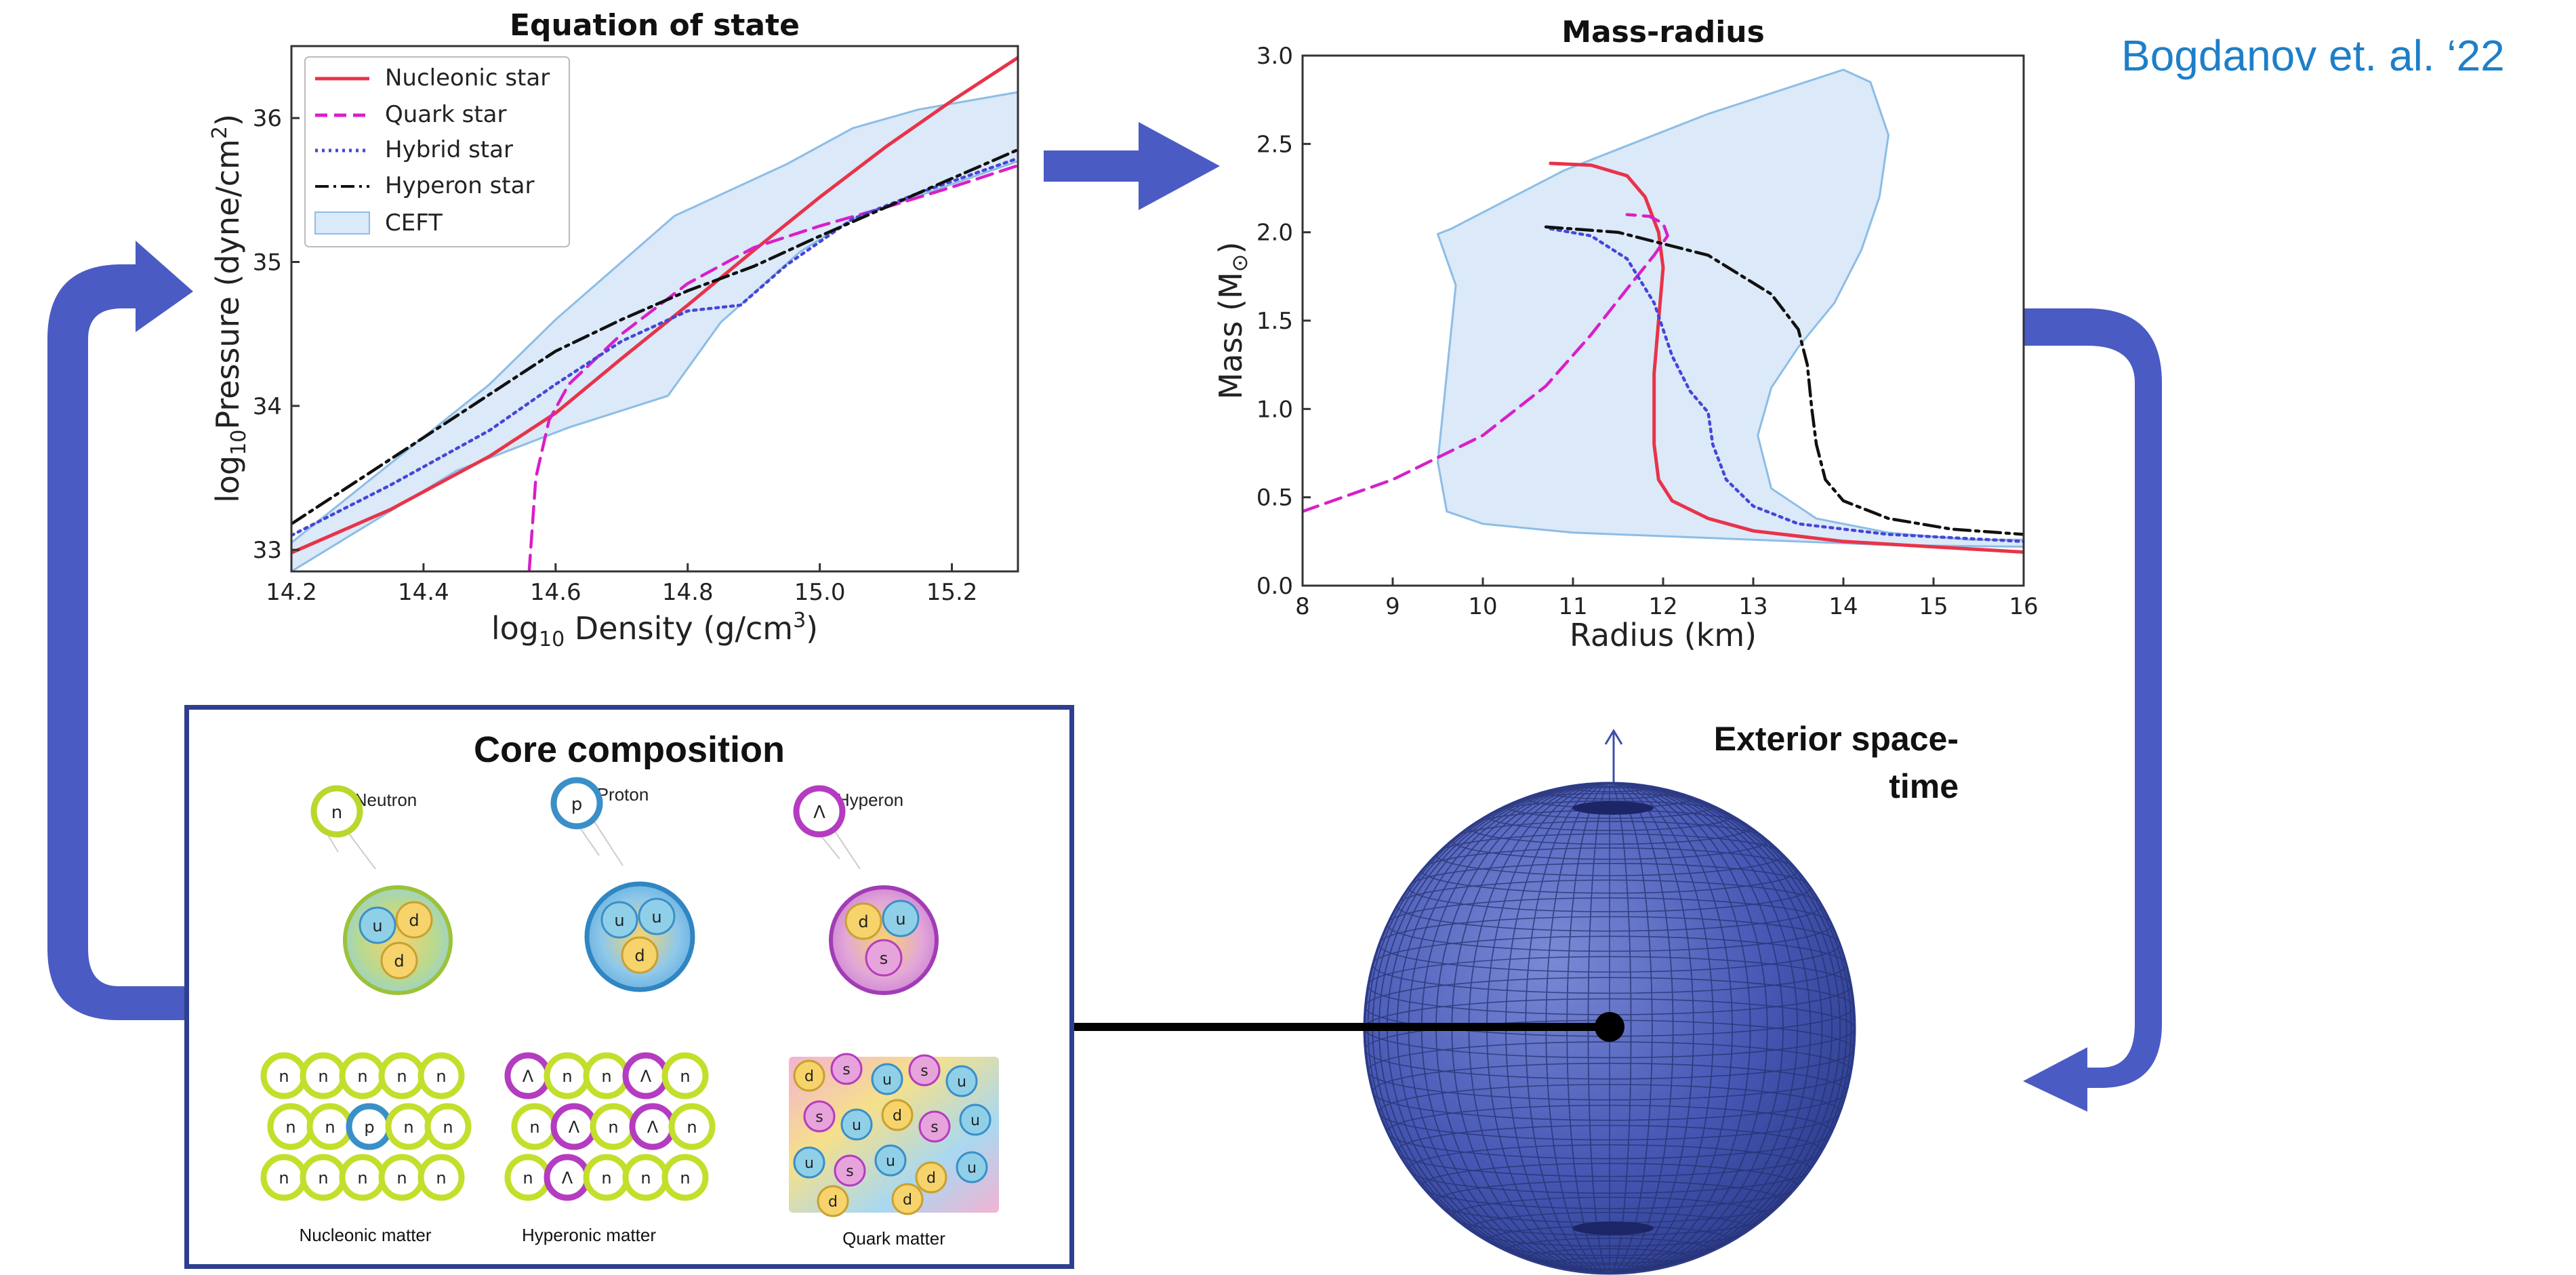  What do you see at coordinates (870, 800) in the screenshot?
I see `hyperon-label: Hyperon` at bounding box center [870, 800].